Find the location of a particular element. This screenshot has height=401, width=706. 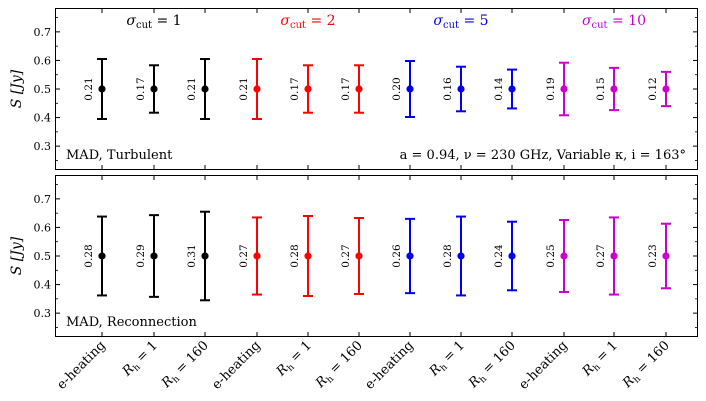

group-label: σcut = 2 is located at coordinates (307, 22).